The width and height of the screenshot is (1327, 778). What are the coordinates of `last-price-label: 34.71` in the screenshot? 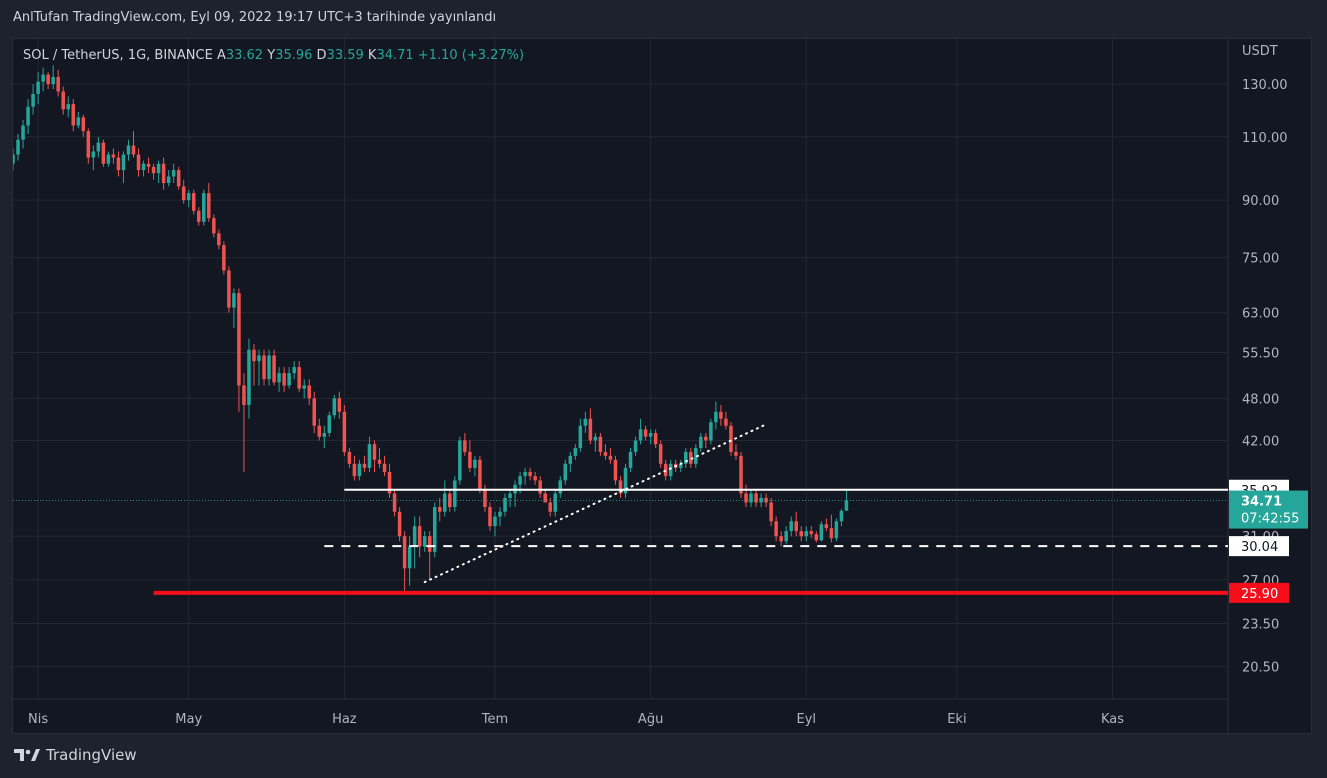 It's located at (1261, 502).